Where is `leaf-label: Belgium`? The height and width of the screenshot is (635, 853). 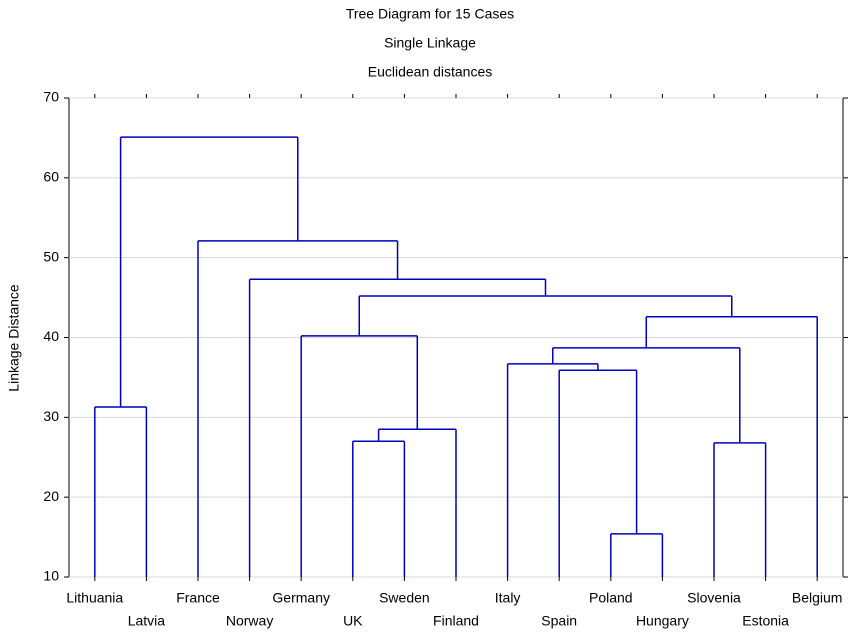 leaf-label: Belgium is located at coordinates (817, 598).